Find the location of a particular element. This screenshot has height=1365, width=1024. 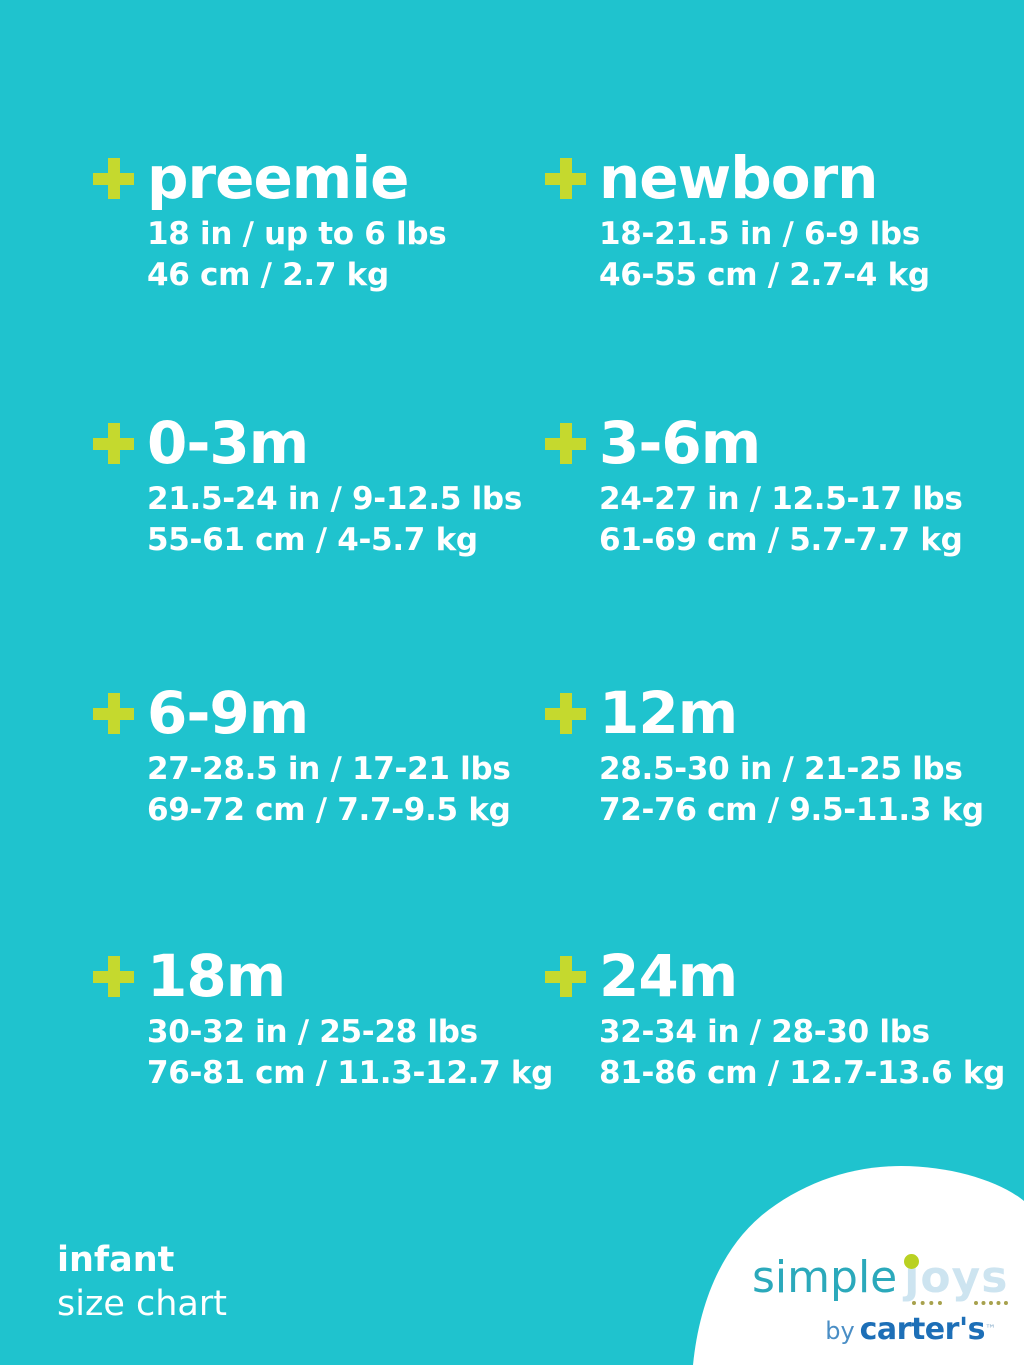

chart-category: infant is located at coordinates (116, 1260).